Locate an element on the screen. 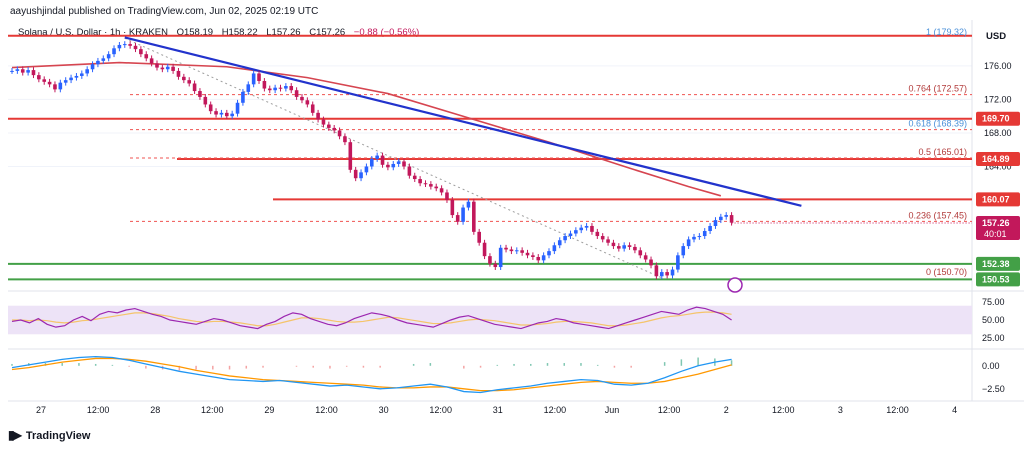 The image size is (1024, 449). rsi-ma-line is located at coordinates (372, 319).